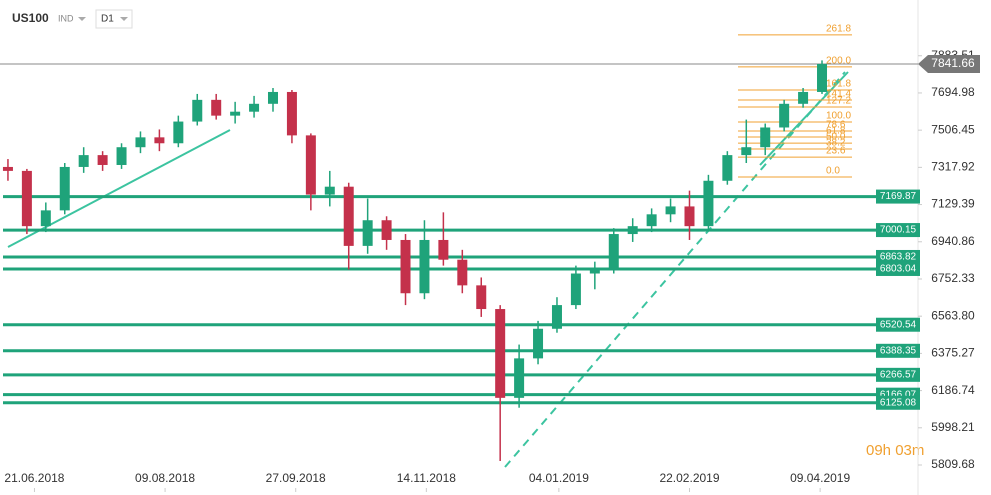 The image size is (991, 495). Describe the element at coordinates (953, 315) in the screenshot. I see `y-tick-label: 6563.80` at that location.